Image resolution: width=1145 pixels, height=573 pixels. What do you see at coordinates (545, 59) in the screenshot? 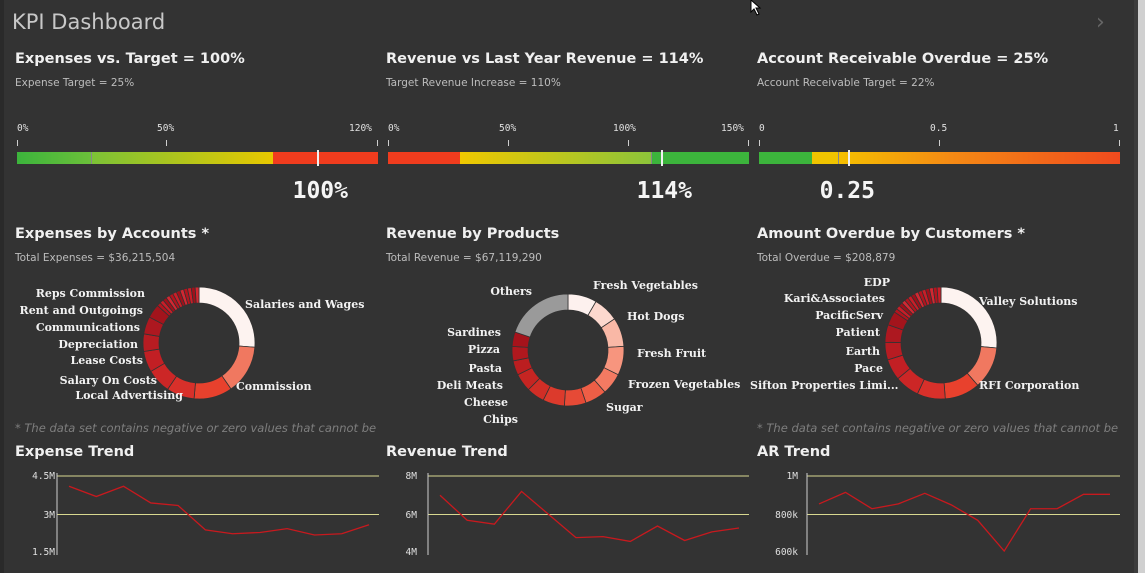
I see `gauge-title-revenue: Revenue vs Last Year Revenue = 114%` at bounding box center [545, 59].